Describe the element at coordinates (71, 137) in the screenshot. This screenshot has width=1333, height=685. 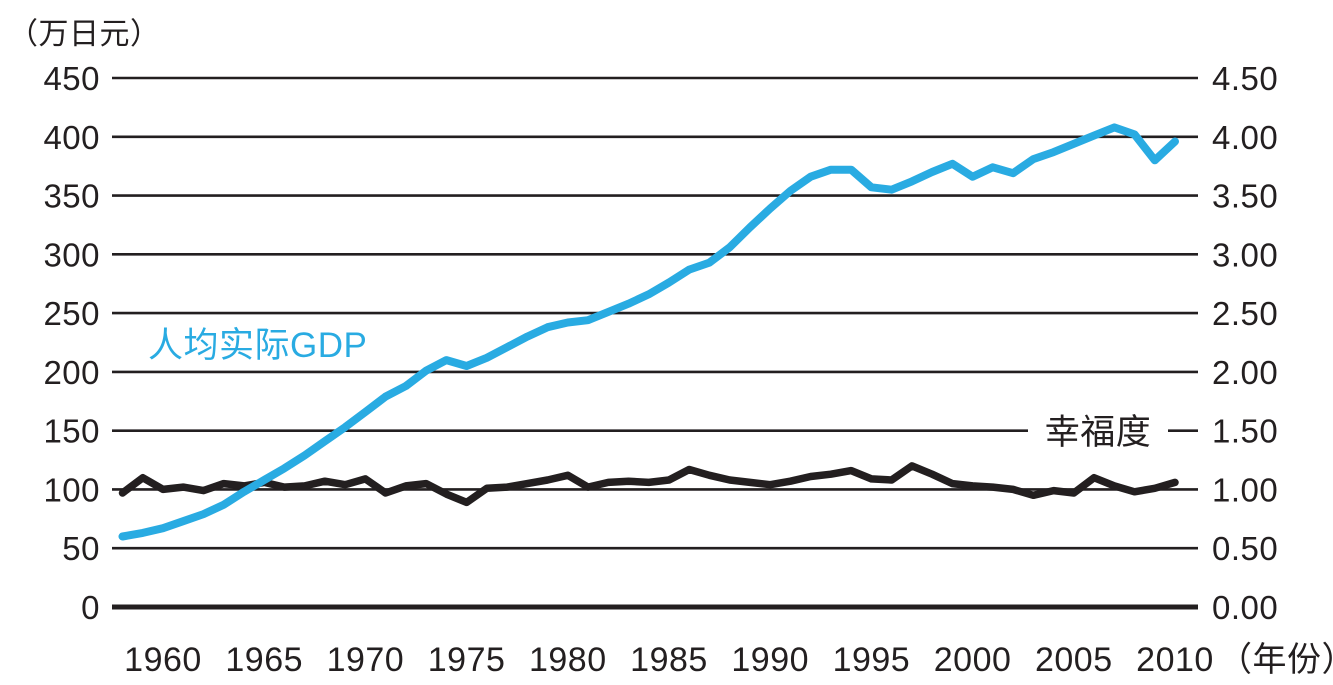
I see `left-tick-label-400: 400` at that location.